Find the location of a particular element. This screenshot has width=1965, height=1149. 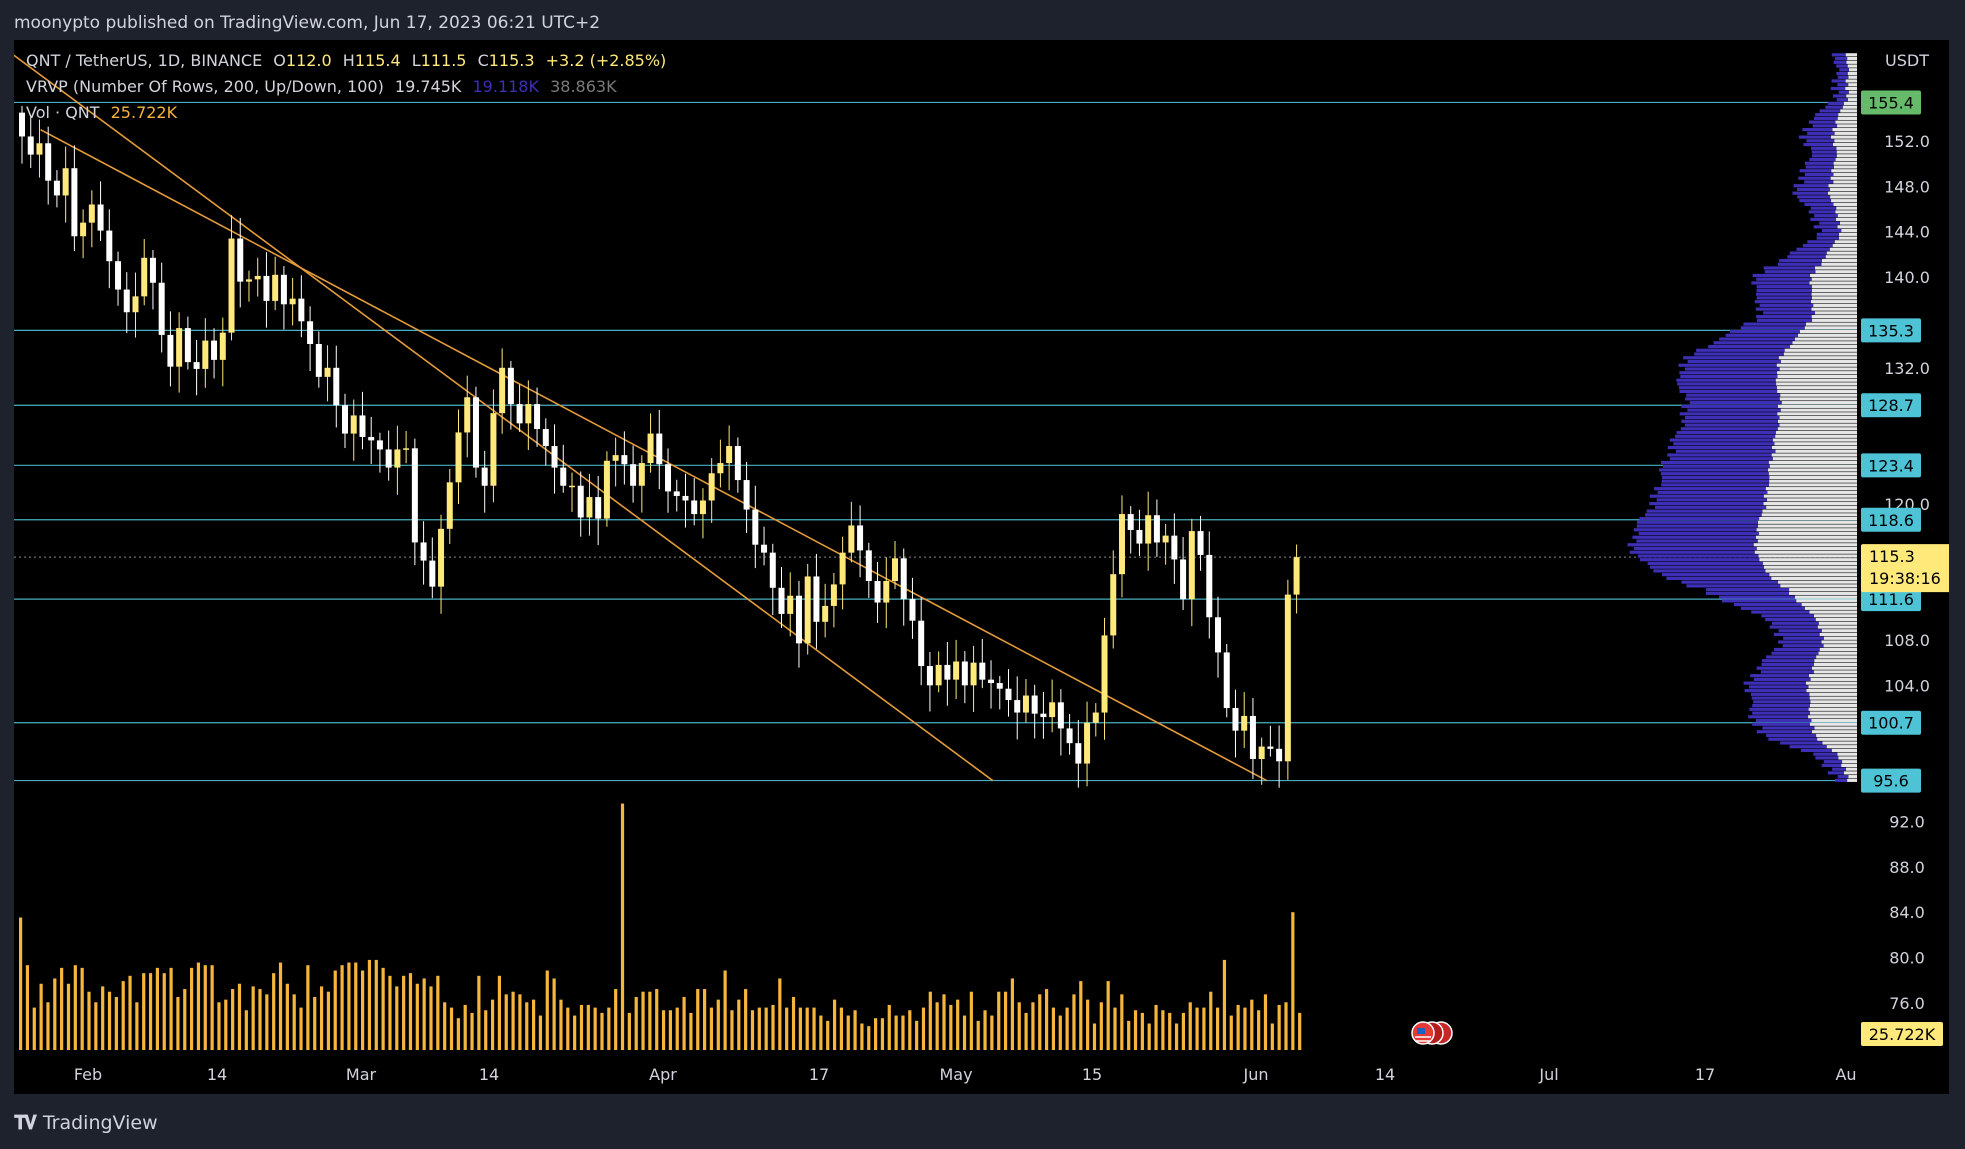

high-label: H is located at coordinates (348, 60).